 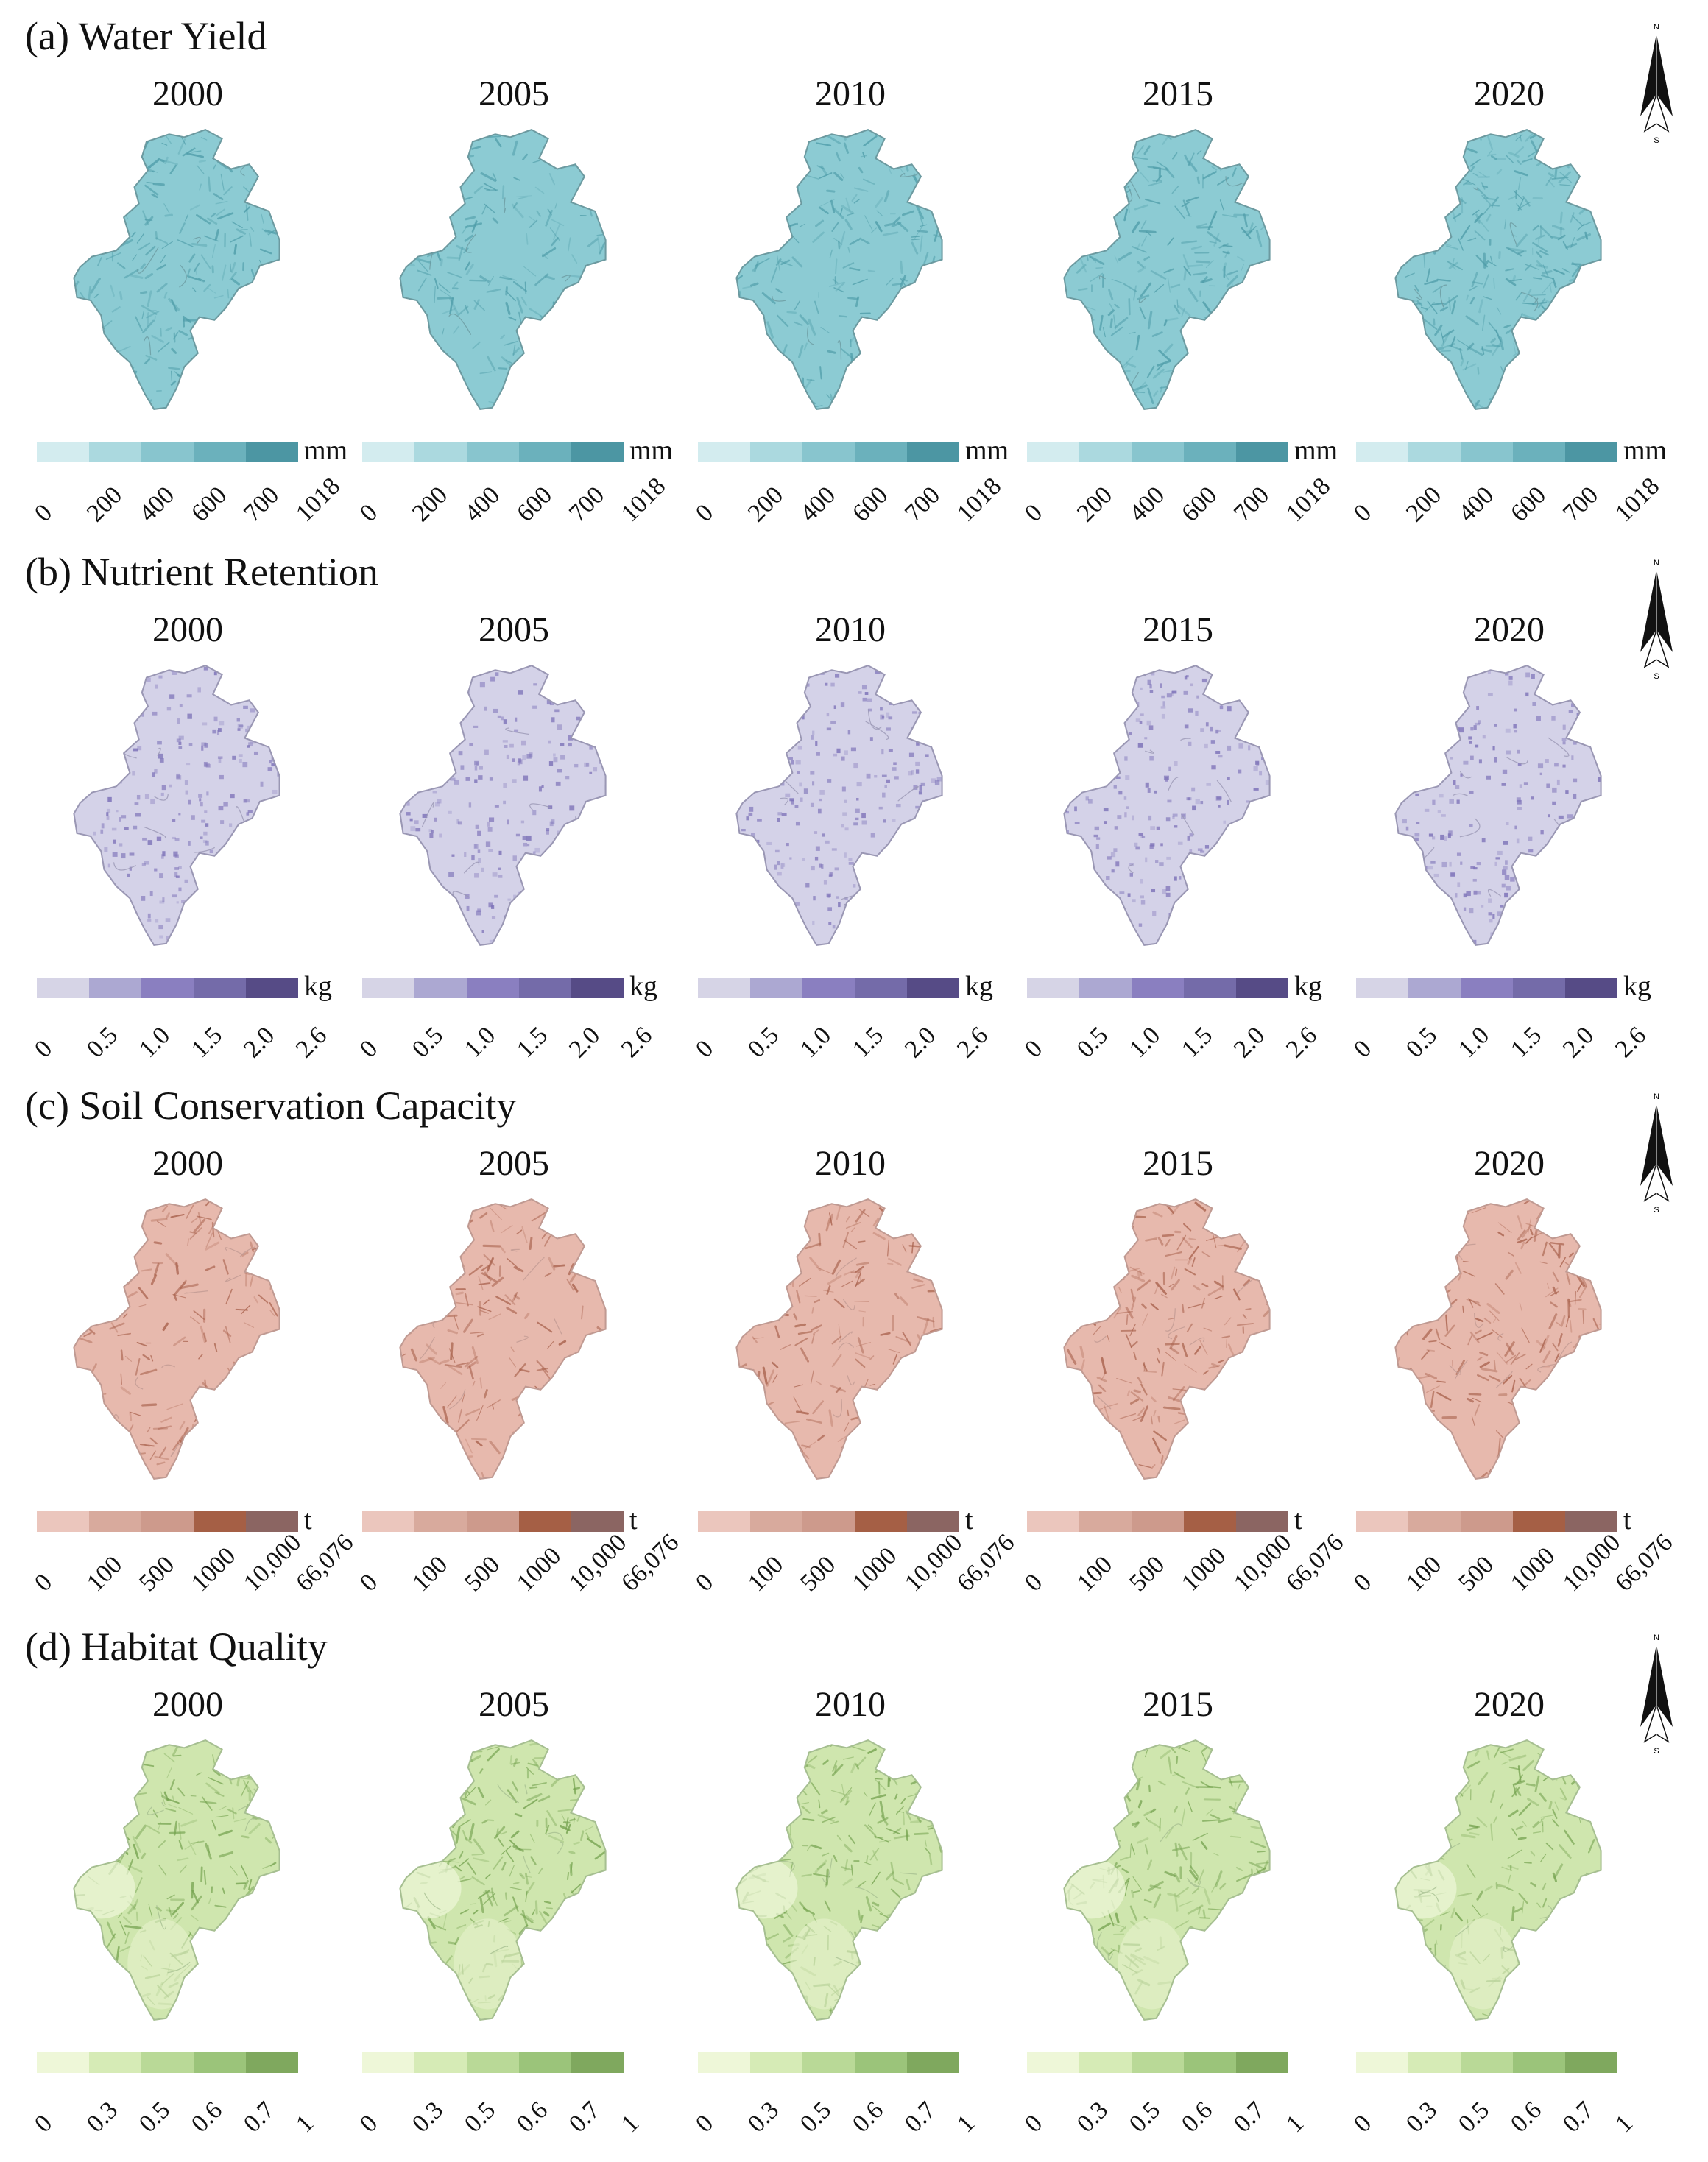 What do you see at coordinates (630, 2123) in the screenshot?
I see `legend-tick-label: 1` at bounding box center [630, 2123].